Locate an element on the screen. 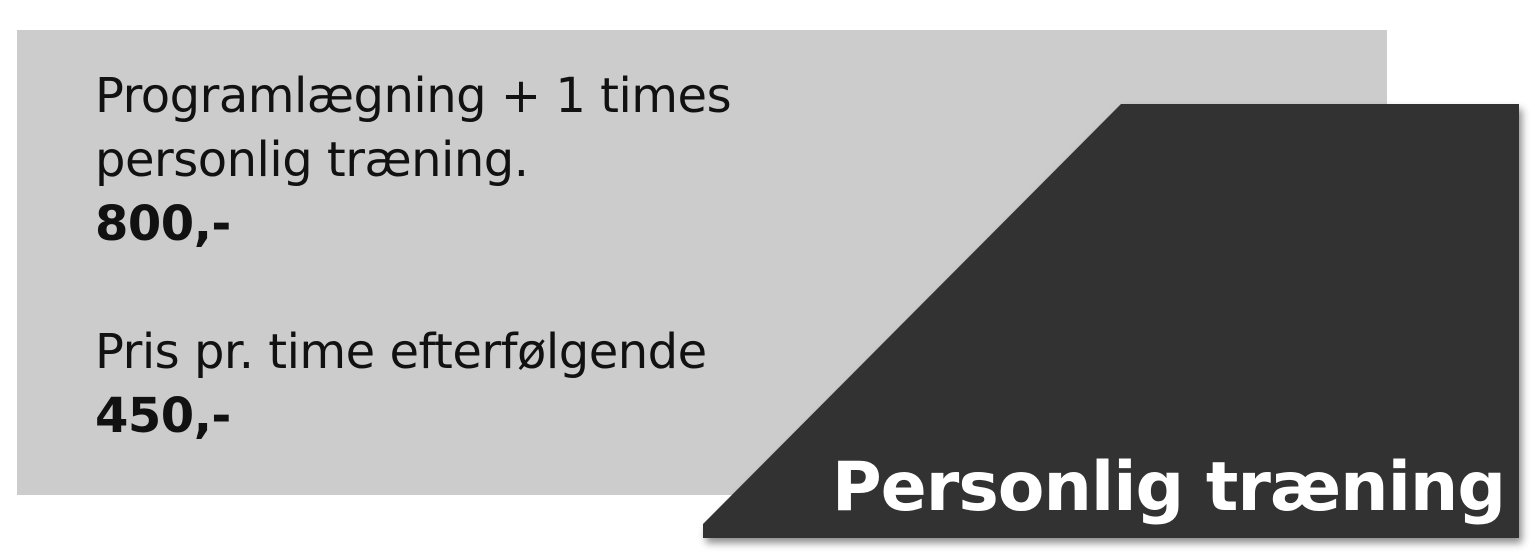 The image size is (1535, 555). offer-description-line-2: personlig træning. is located at coordinates (312, 160).